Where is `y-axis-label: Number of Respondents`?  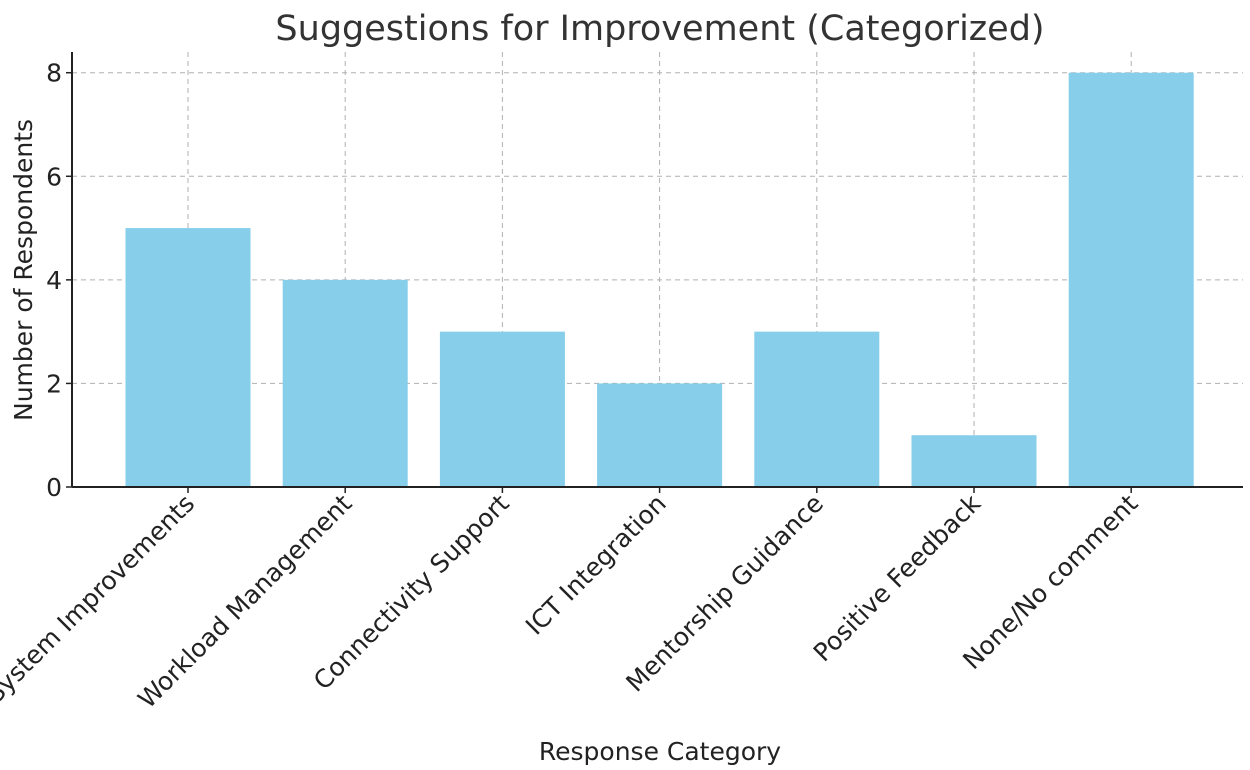
y-axis-label: Number of Respondents is located at coordinates (23, 270).